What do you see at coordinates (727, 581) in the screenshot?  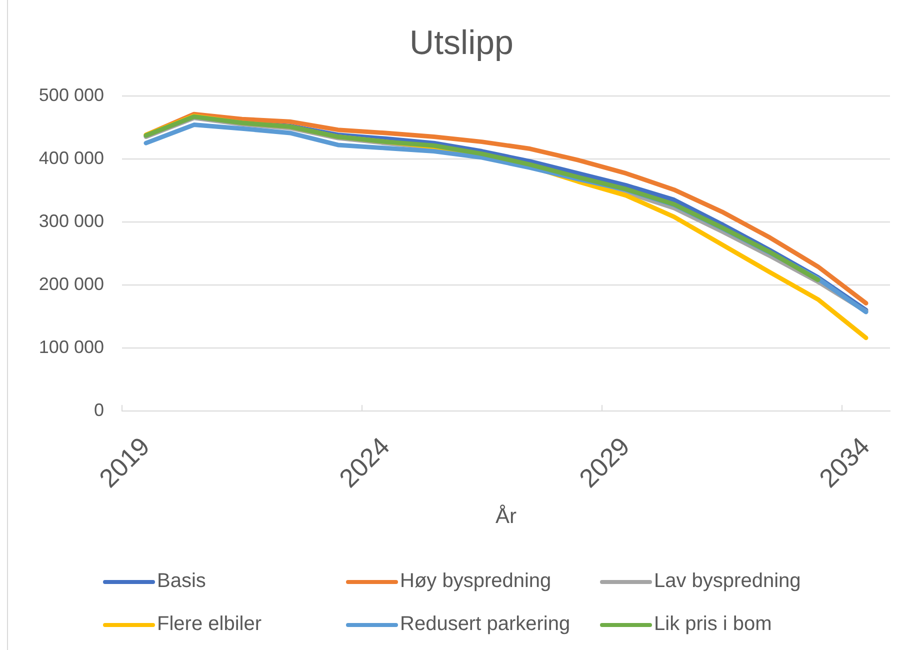 I see `legend-label: Lav byspredning` at bounding box center [727, 581].